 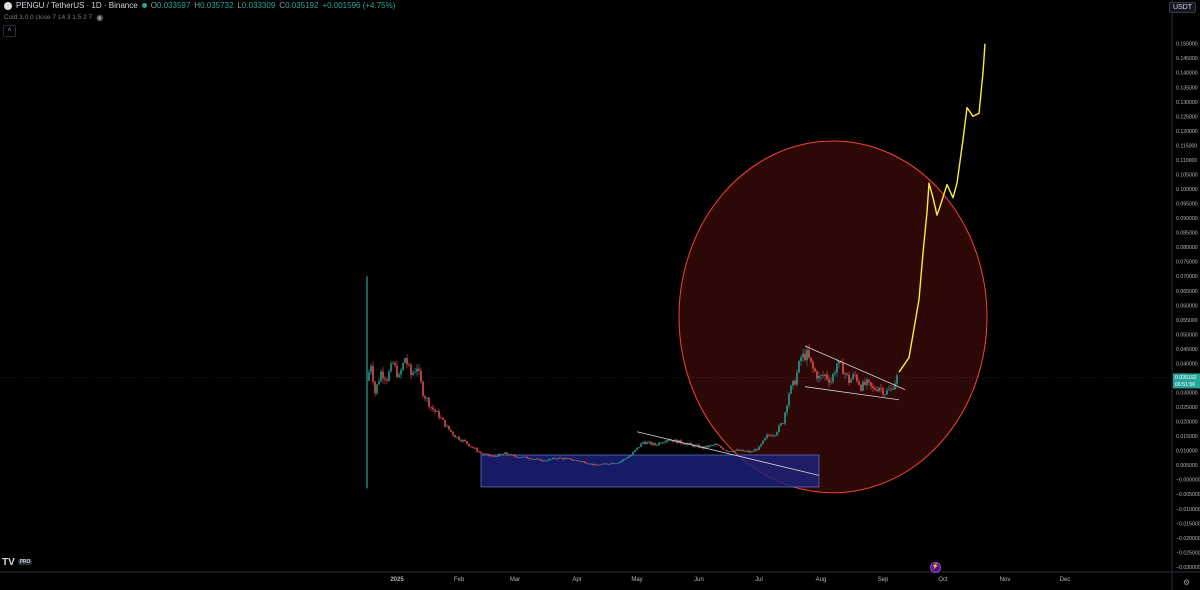 I want to click on collapse-legend-button: ˄, so click(x=9, y=31).